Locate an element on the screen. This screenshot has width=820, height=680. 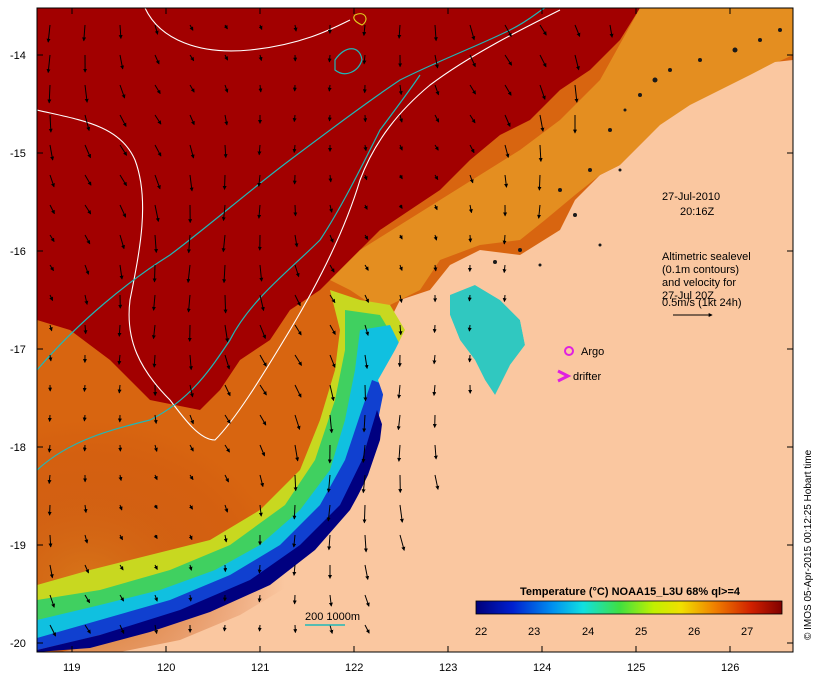
lon-label: 122 is located at coordinates (354, 668).